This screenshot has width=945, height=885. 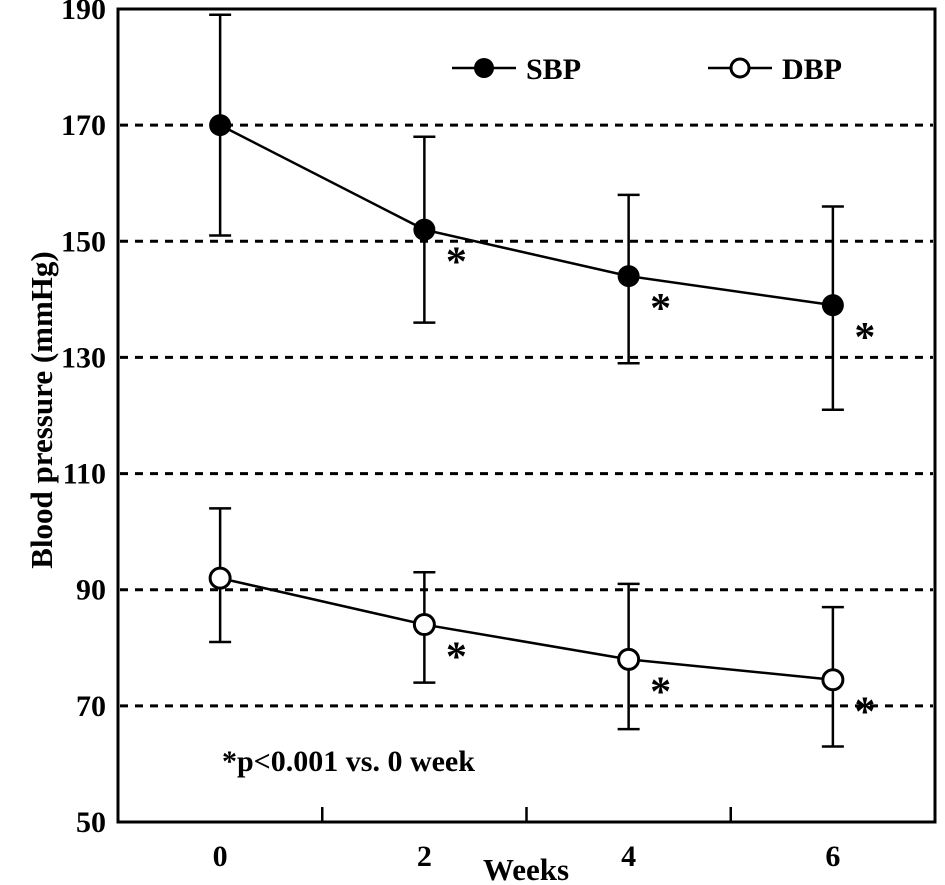 I want to click on y-tick-label-70: 70, so click(x=91, y=706).